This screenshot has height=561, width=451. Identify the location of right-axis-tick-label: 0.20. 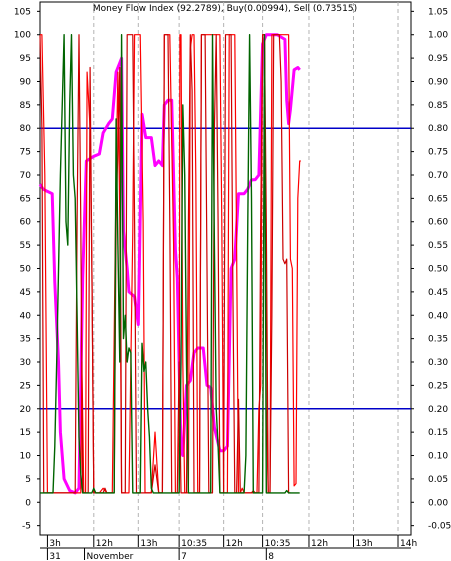
(438, 410).